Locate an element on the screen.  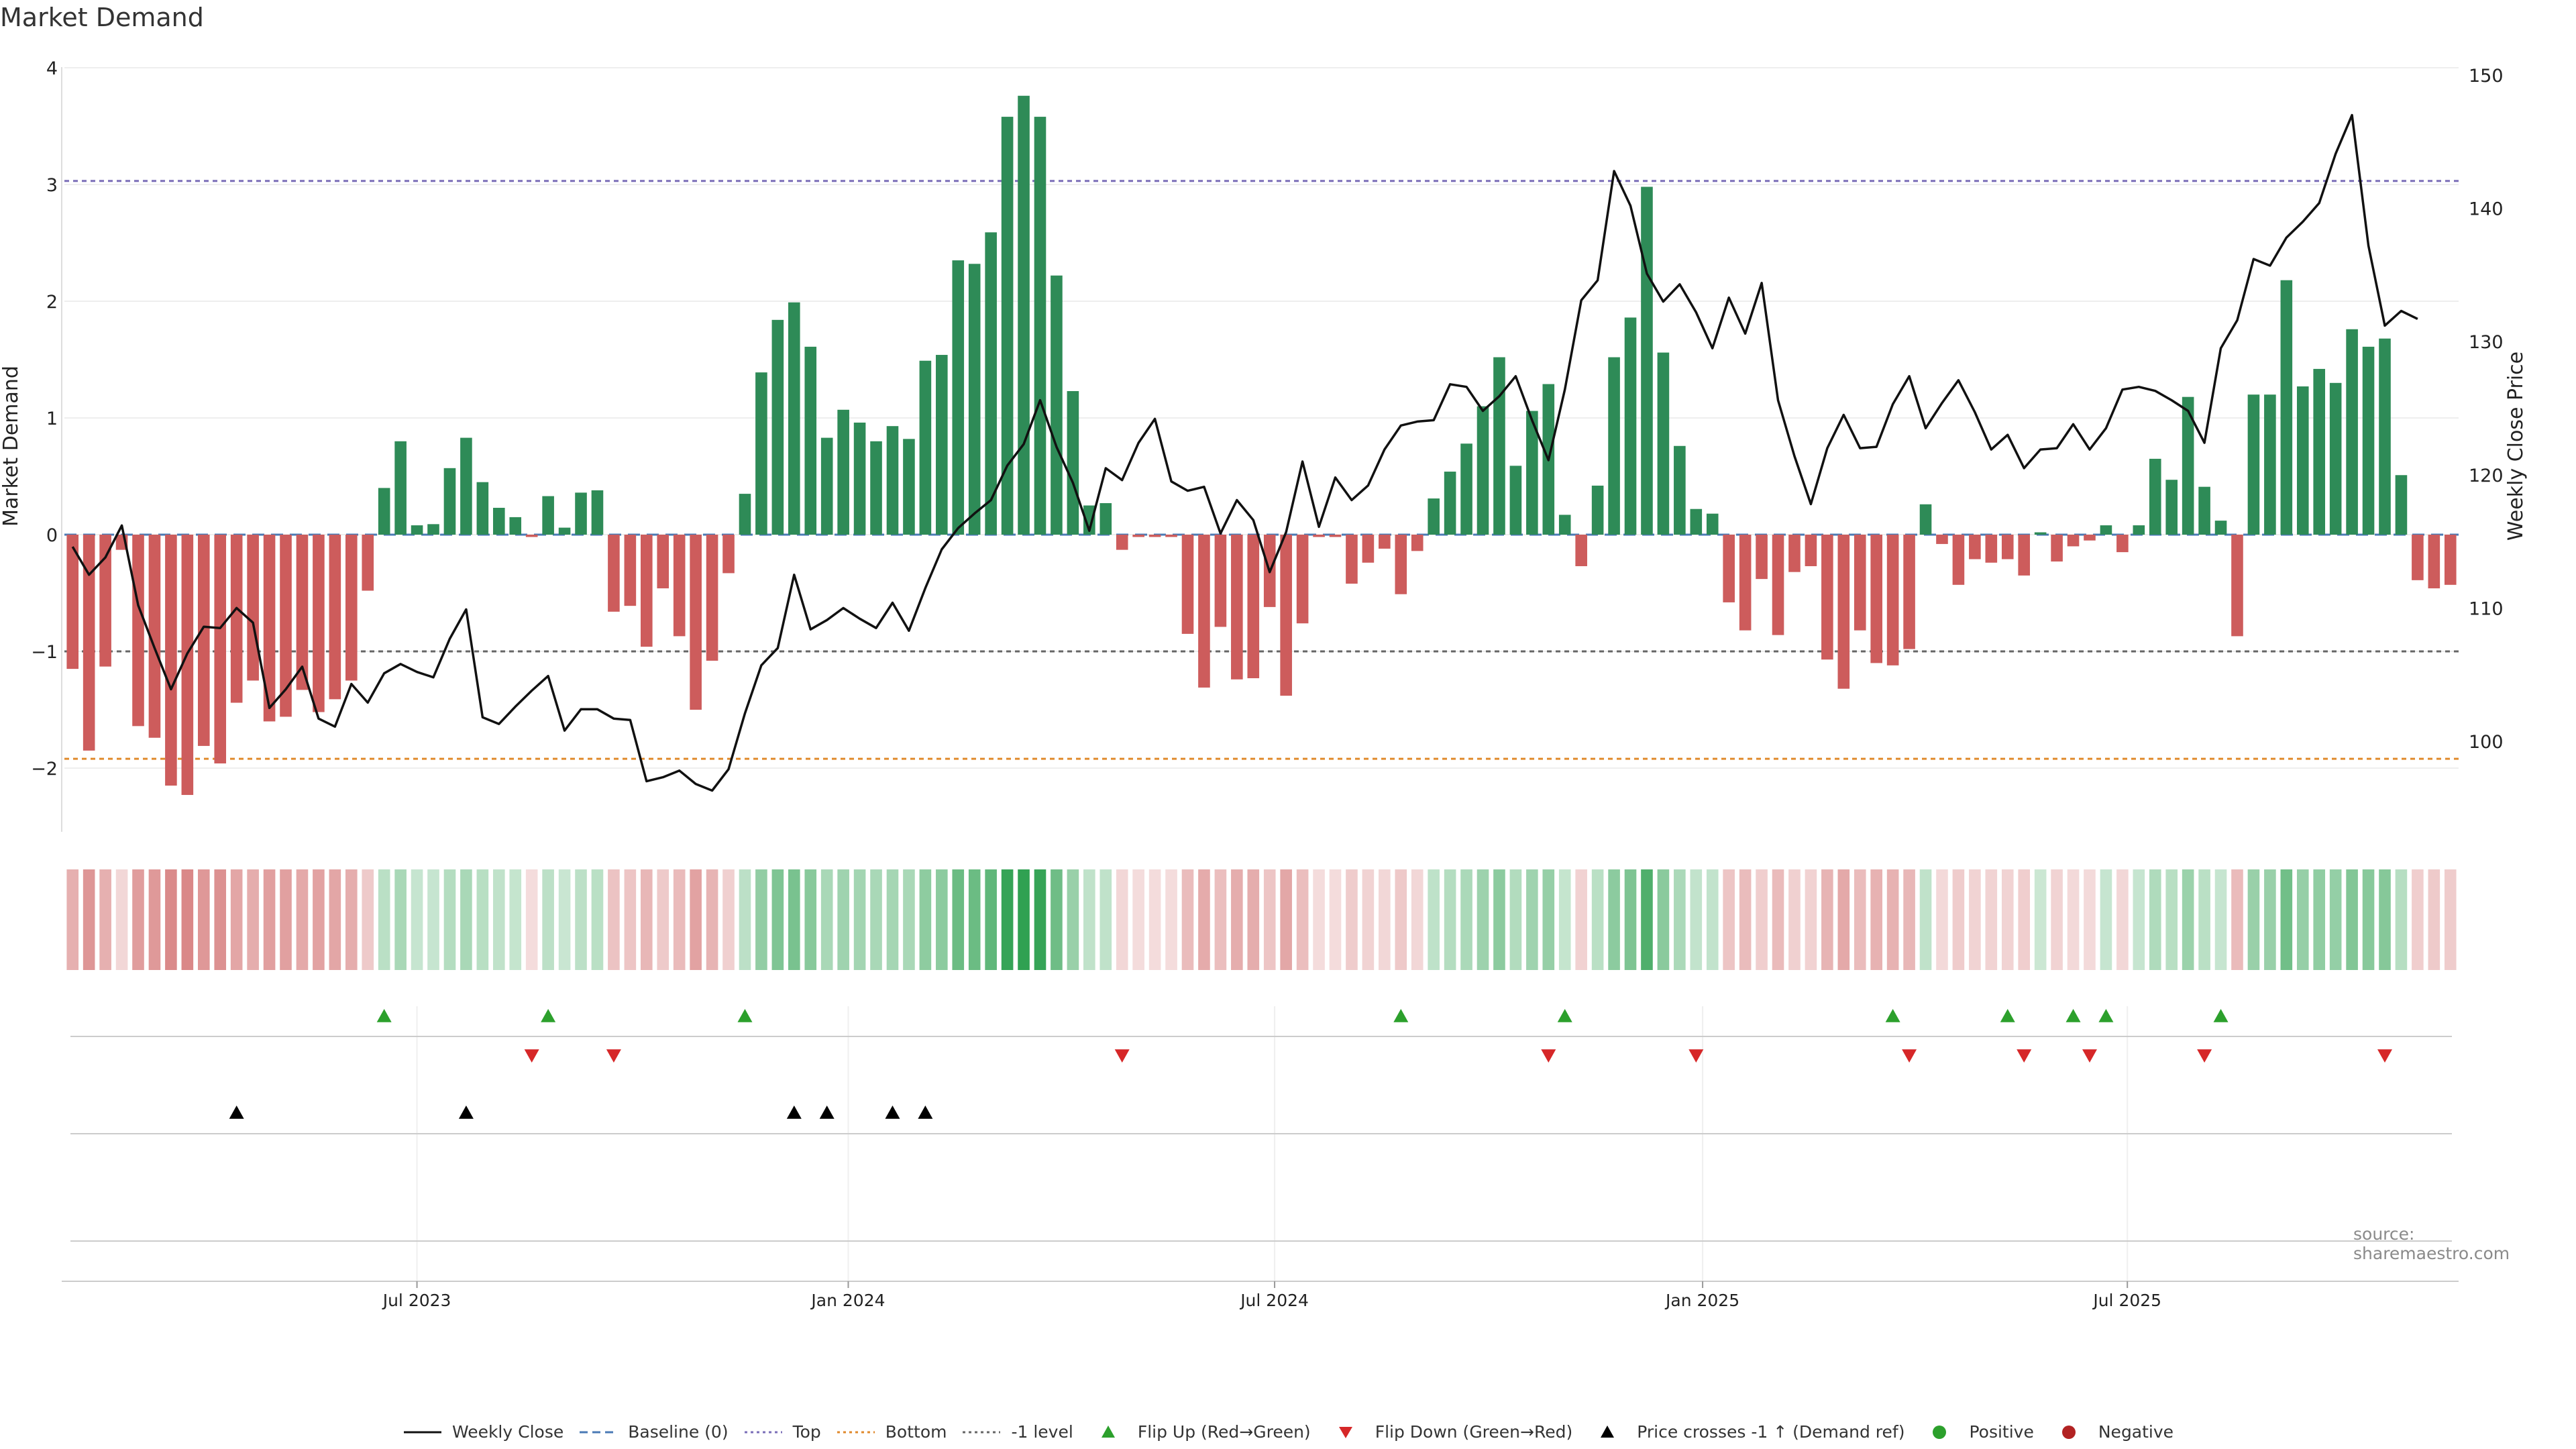
x-tick-label: Jul 2023 is located at coordinates (416, 1300).